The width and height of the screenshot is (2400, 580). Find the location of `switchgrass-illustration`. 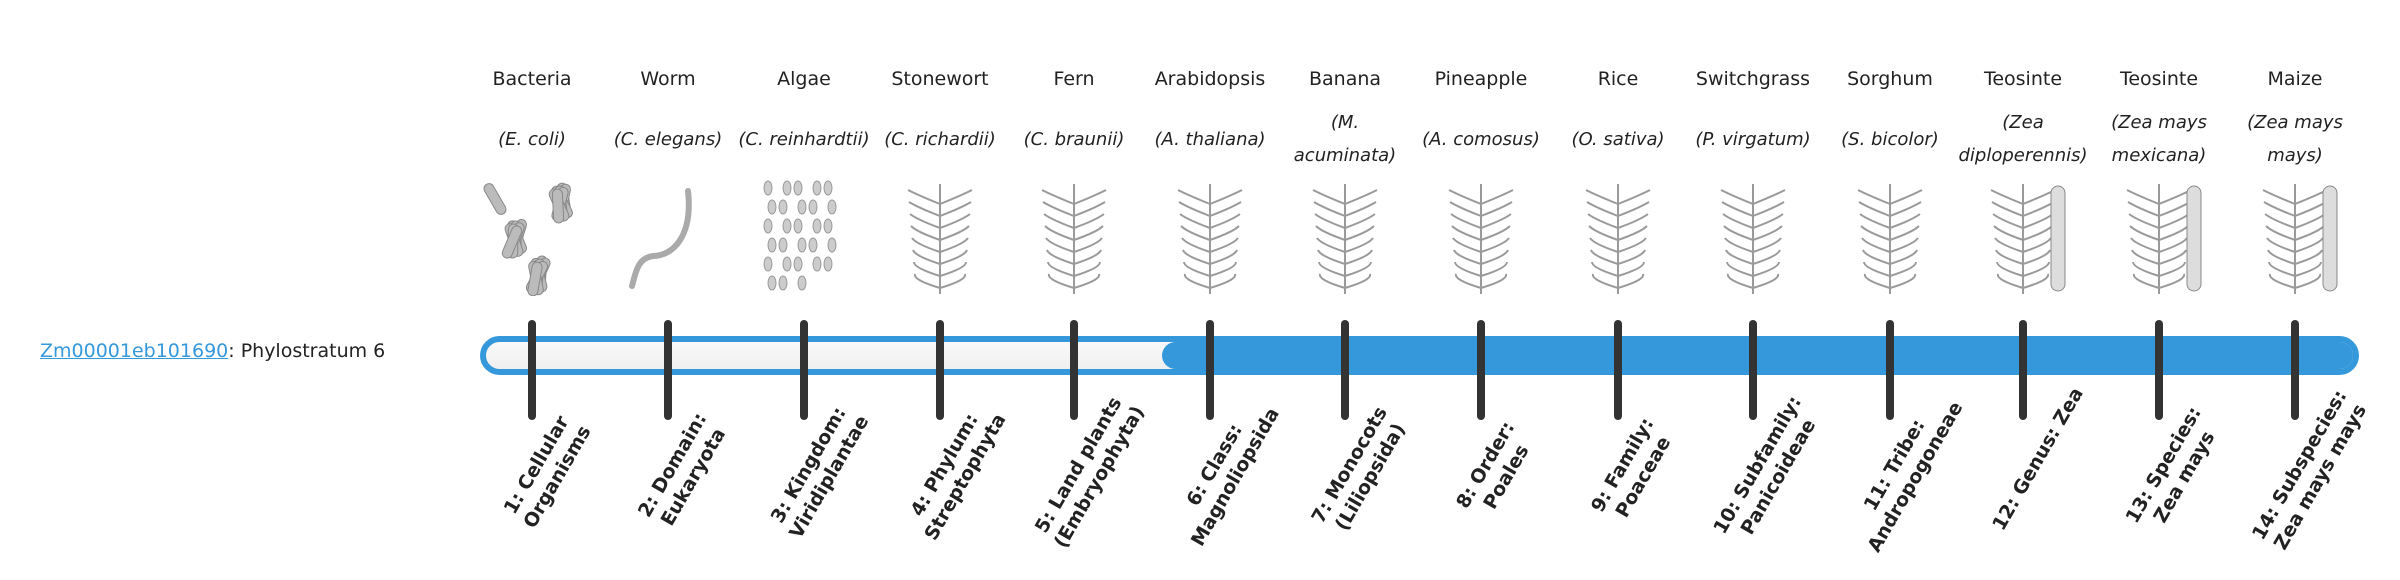

switchgrass-illustration is located at coordinates (1753, 236).